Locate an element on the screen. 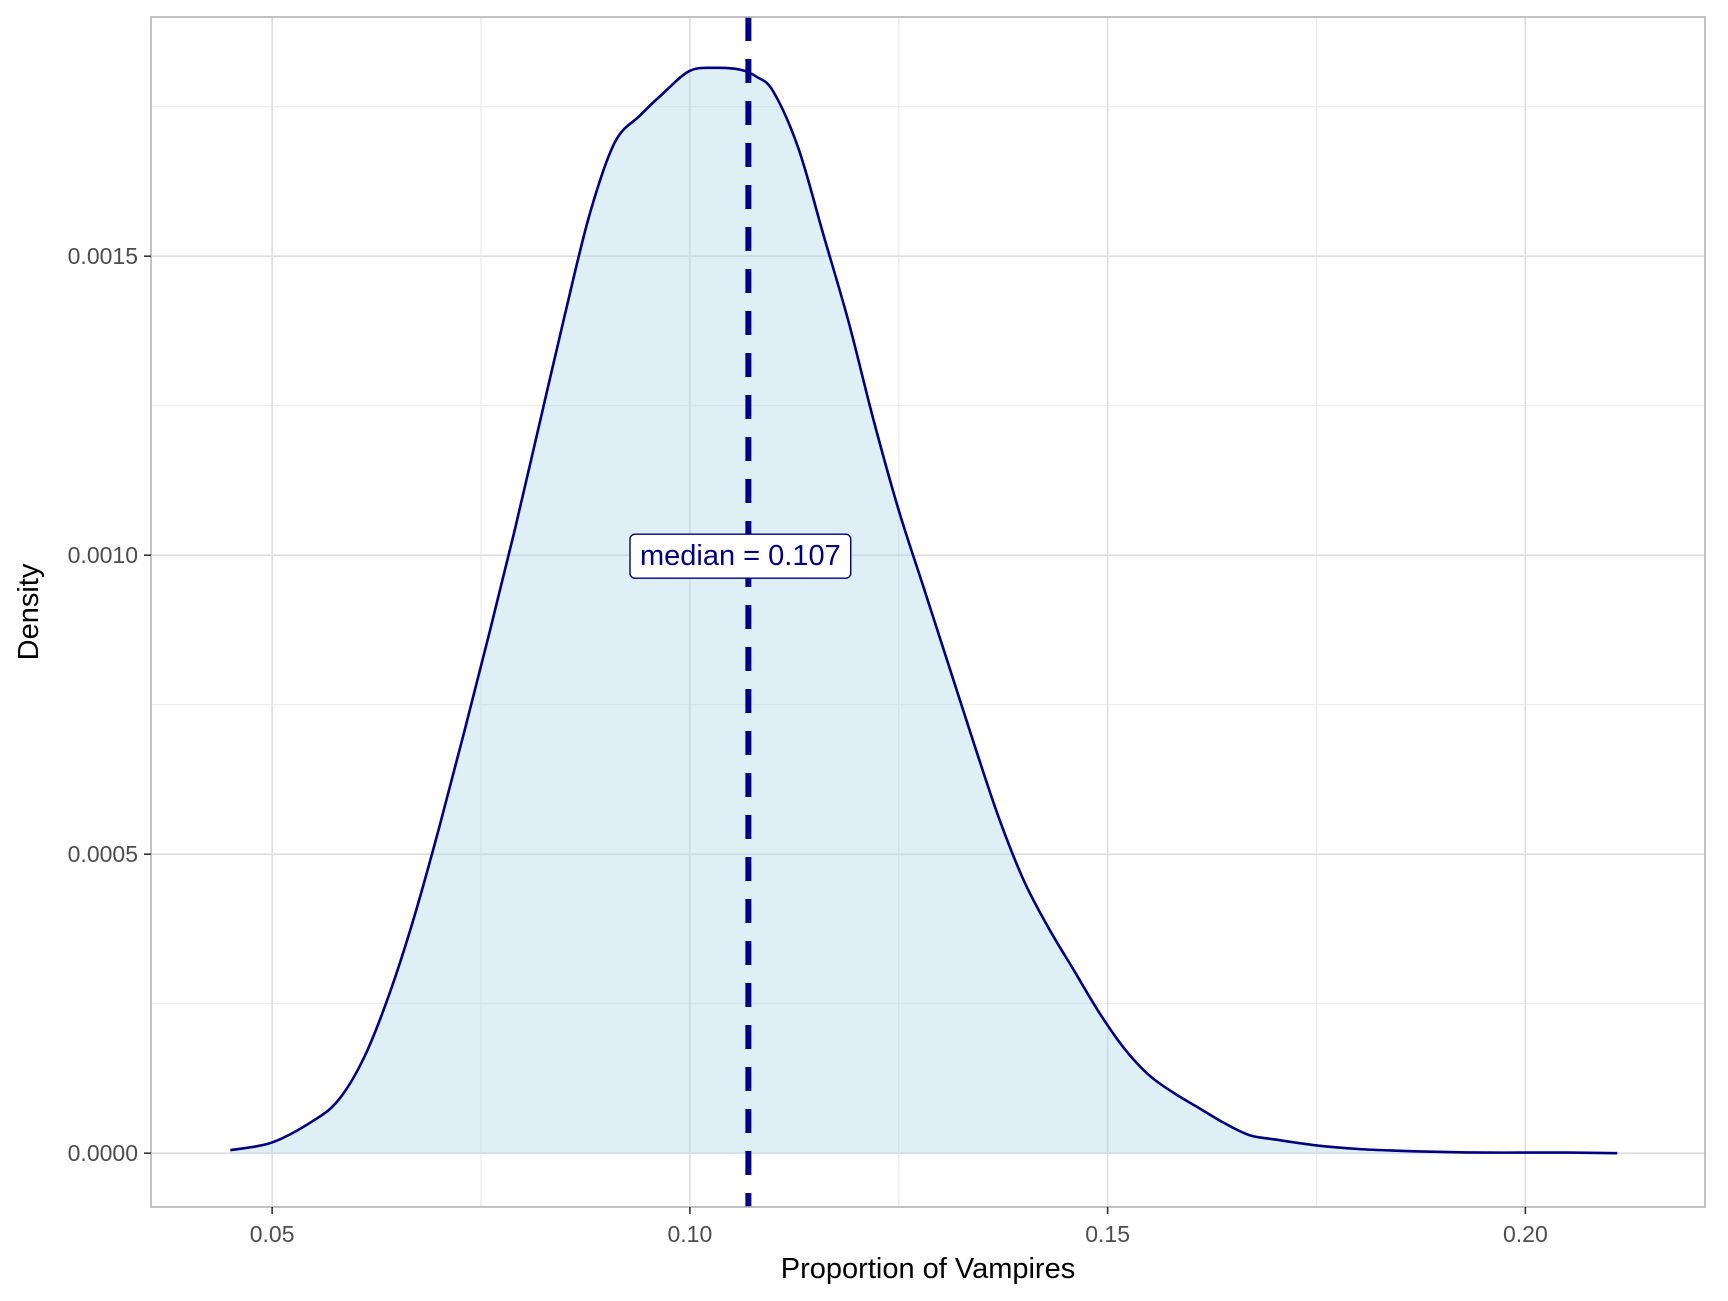  y-axis-title: Density is located at coordinates (29, 611).